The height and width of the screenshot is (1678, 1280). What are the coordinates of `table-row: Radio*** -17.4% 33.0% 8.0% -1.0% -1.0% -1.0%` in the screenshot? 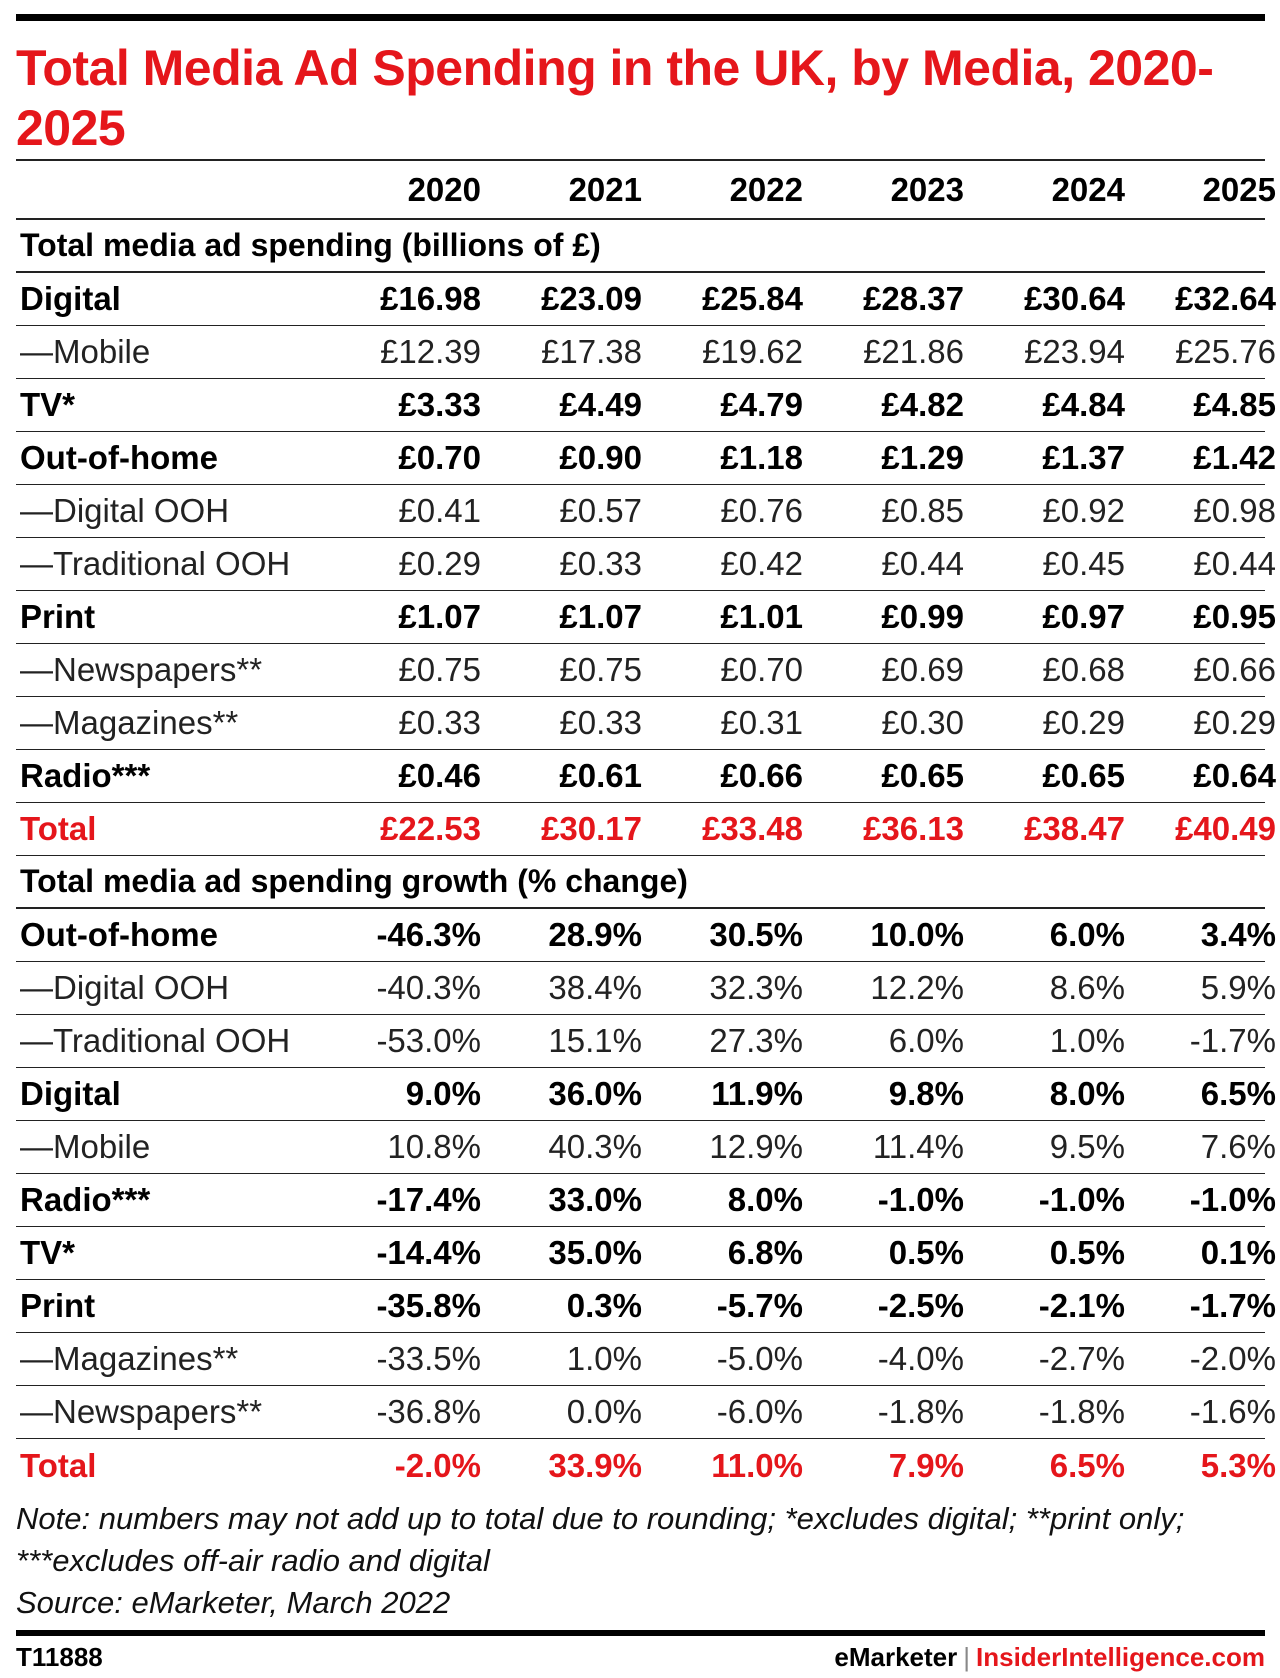 It's located at (646, 1200).